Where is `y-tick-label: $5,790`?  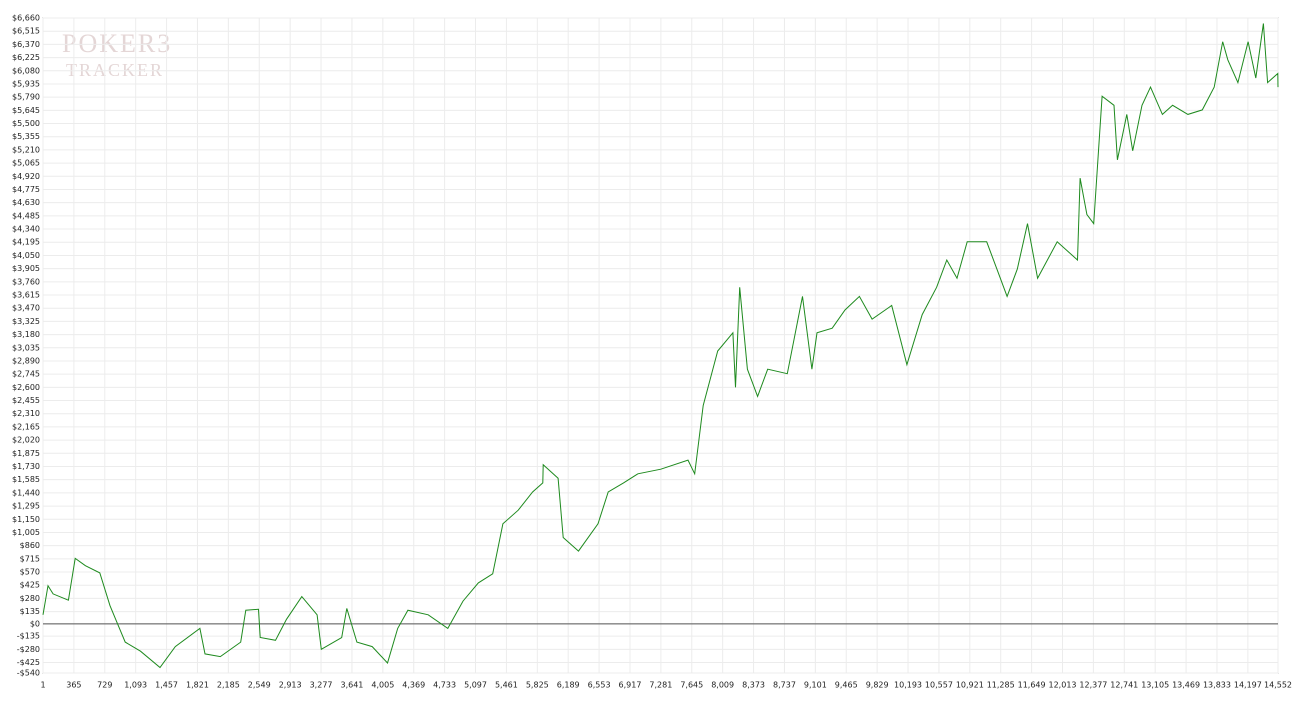 y-tick-label: $5,790 is located at coordinates (26, 97).